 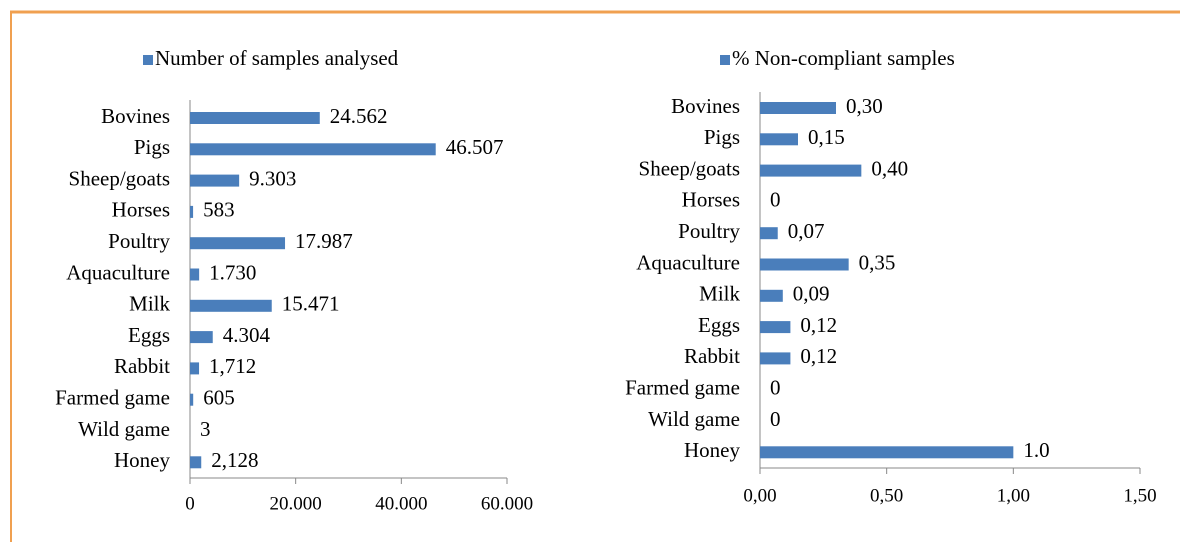 I want to click on value-label: 15.471, so click(x=311, y=304).